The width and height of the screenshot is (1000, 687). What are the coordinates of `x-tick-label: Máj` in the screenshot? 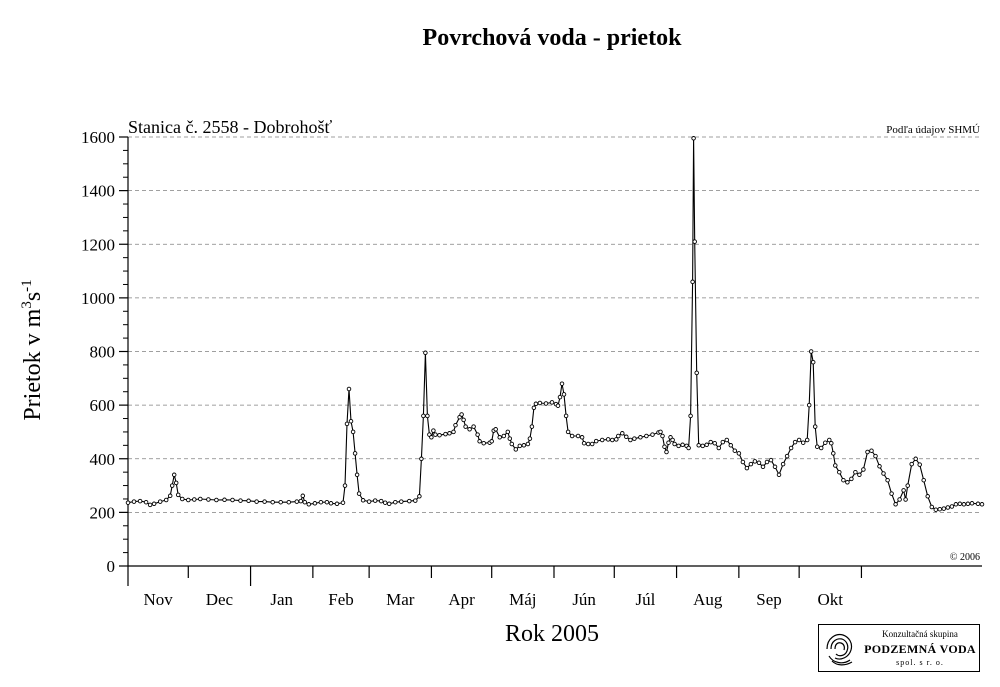 It's located at (522, 599).